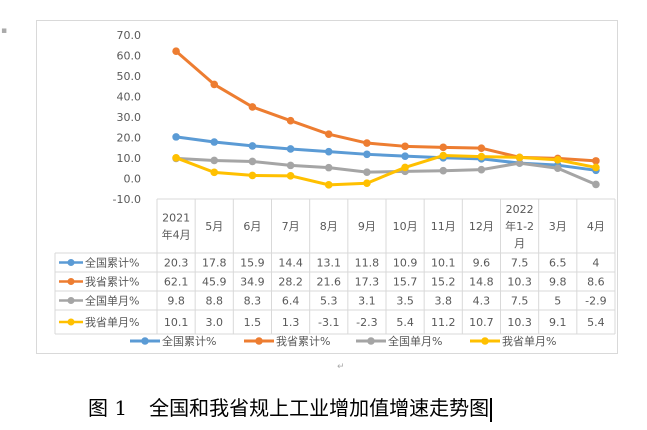  What do you see at coordinates (329, 263) in the screenshot?
I see `table-cell: 13.1` at bounding box center [329, 263].